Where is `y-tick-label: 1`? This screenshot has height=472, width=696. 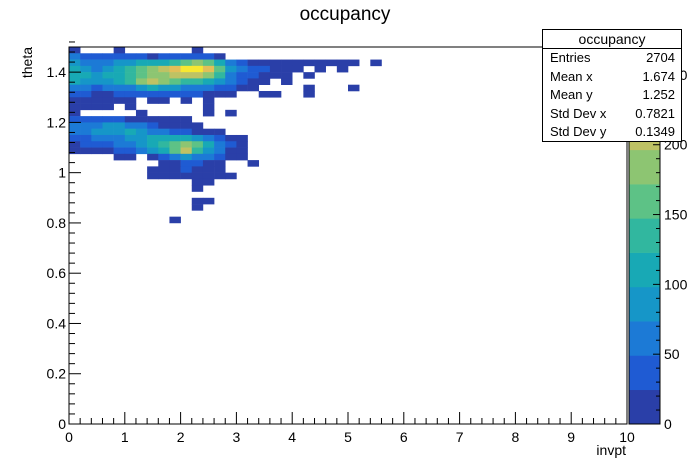
y-tick-label: 1 is located at coordinates (62, 173).